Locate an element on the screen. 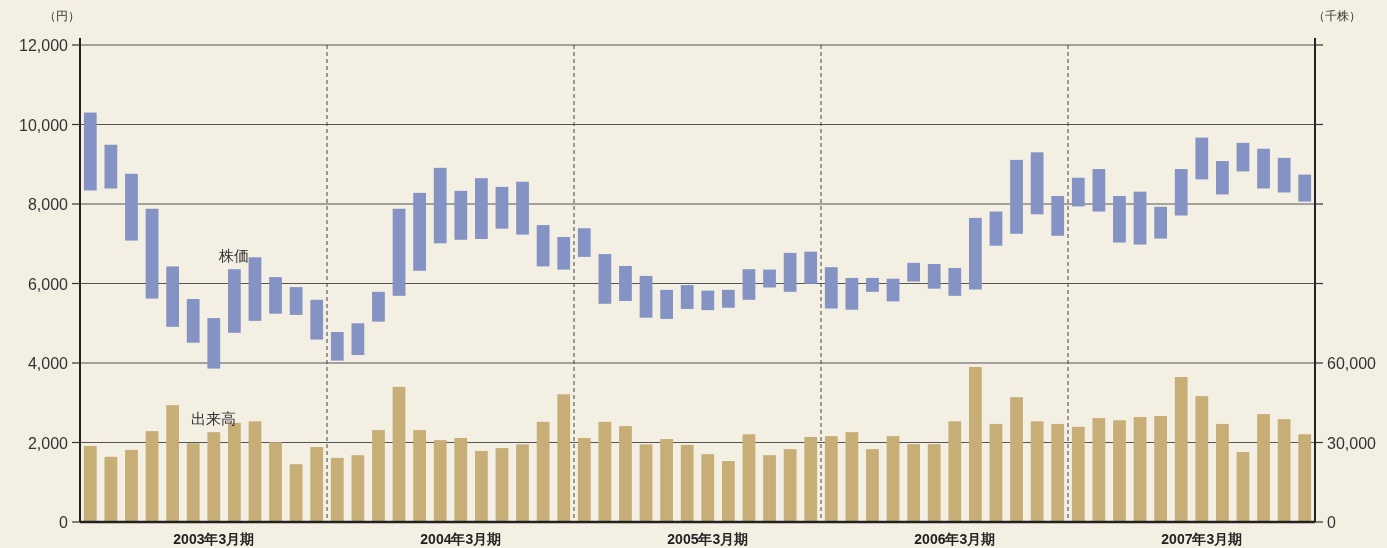  y2-tick-label: 30,000 is located at coordinates (1352, 443).